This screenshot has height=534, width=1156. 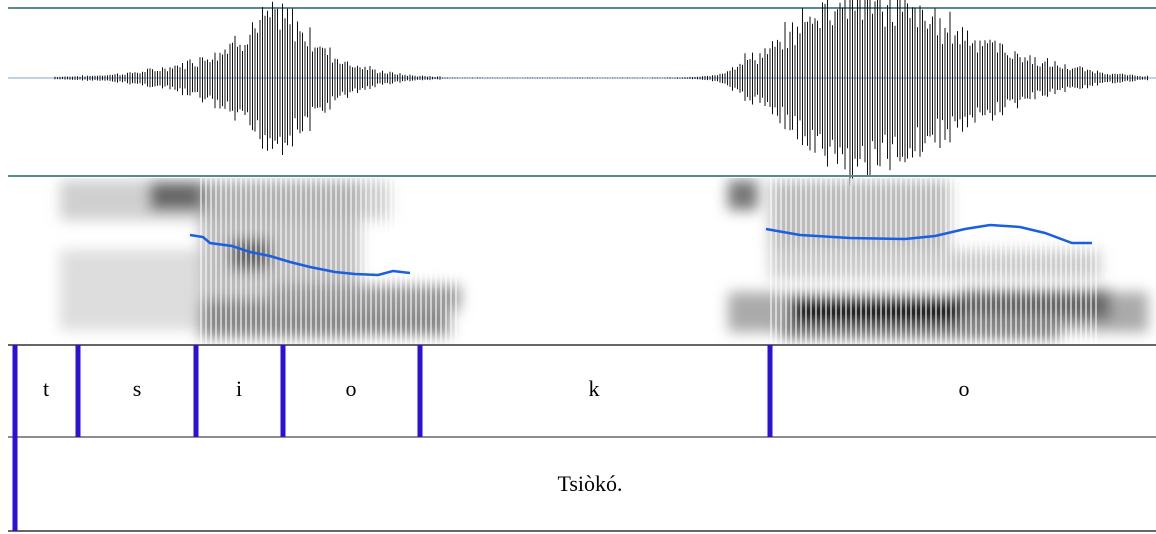 I want to click on segment-label: i, so click(x=239, y=388).